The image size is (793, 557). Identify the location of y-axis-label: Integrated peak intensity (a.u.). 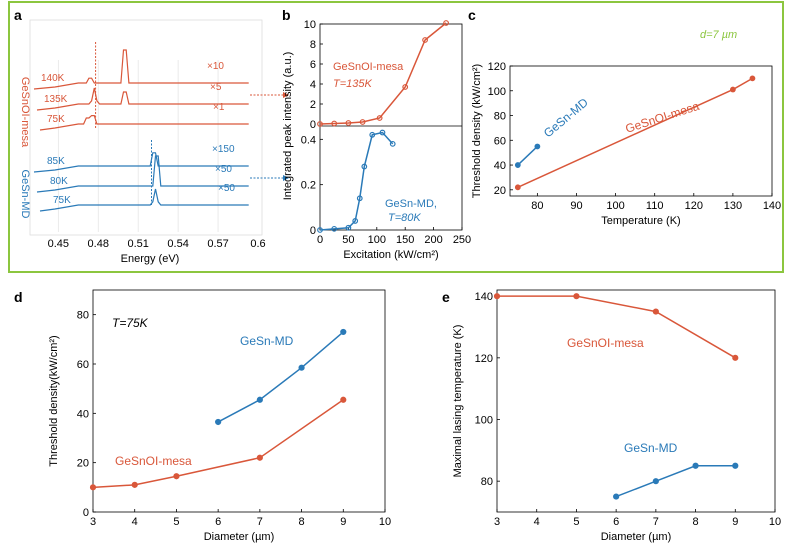
(288, 126).